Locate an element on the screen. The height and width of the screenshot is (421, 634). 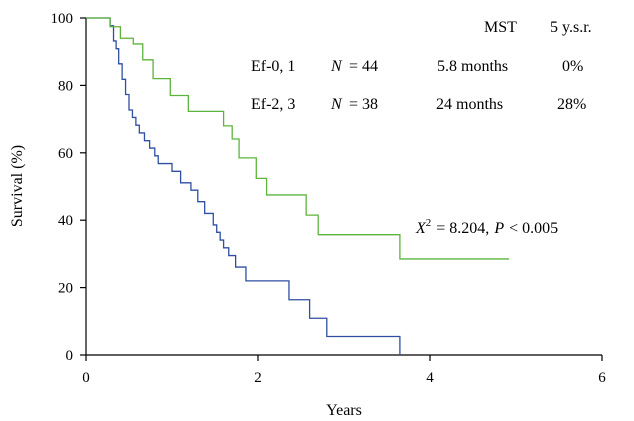
row-n-value: = 44 is located at coordinates (363, 66).